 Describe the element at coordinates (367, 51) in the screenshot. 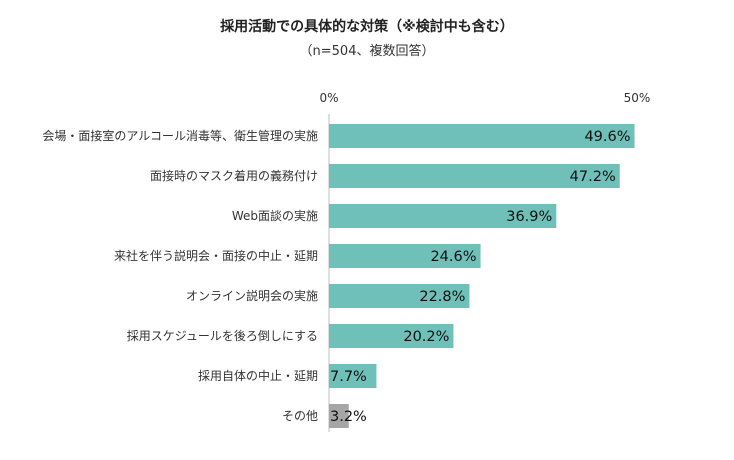

I see `chart-subtitle: （n=504、複数回答）` at that location.